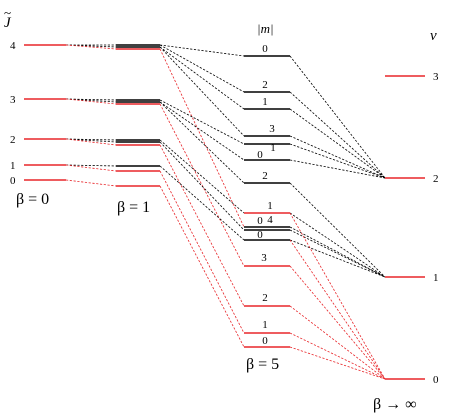  I want to click on beta-0-label: β = 0, so click(32, 199).